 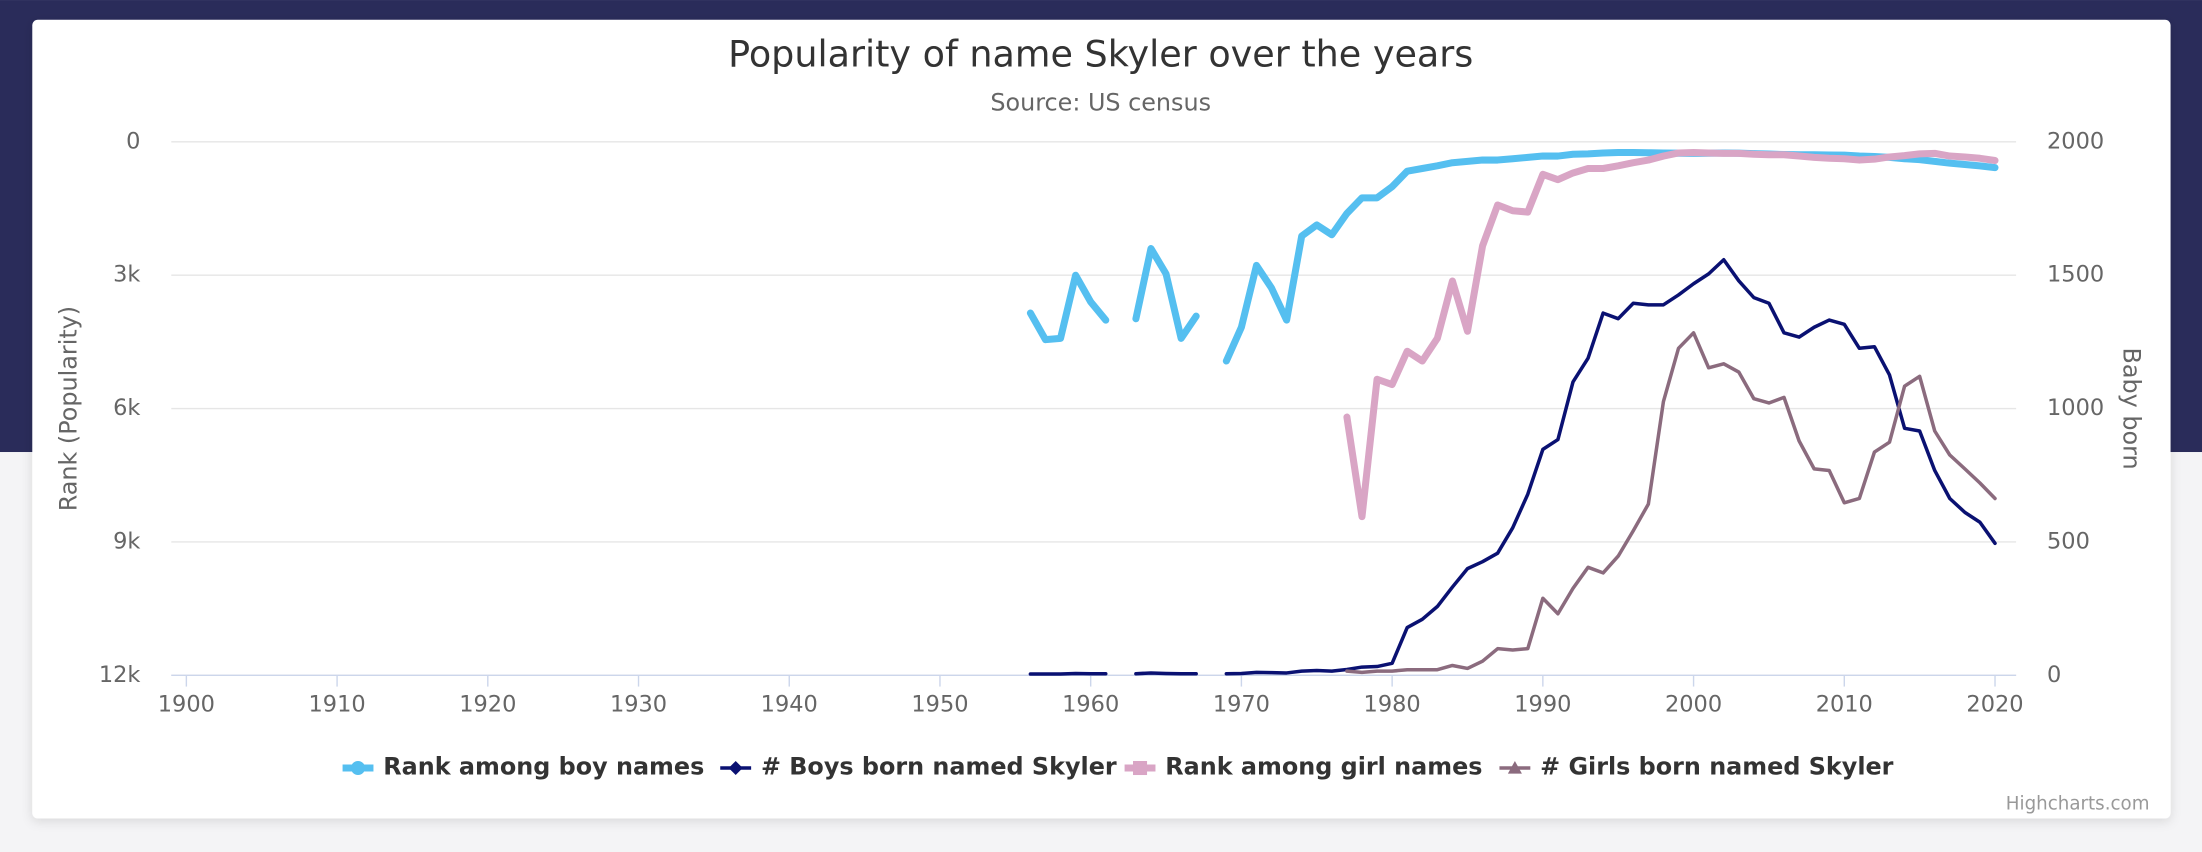 I want to click on x-tick-label: 1960, so click(x=1090, y=704).